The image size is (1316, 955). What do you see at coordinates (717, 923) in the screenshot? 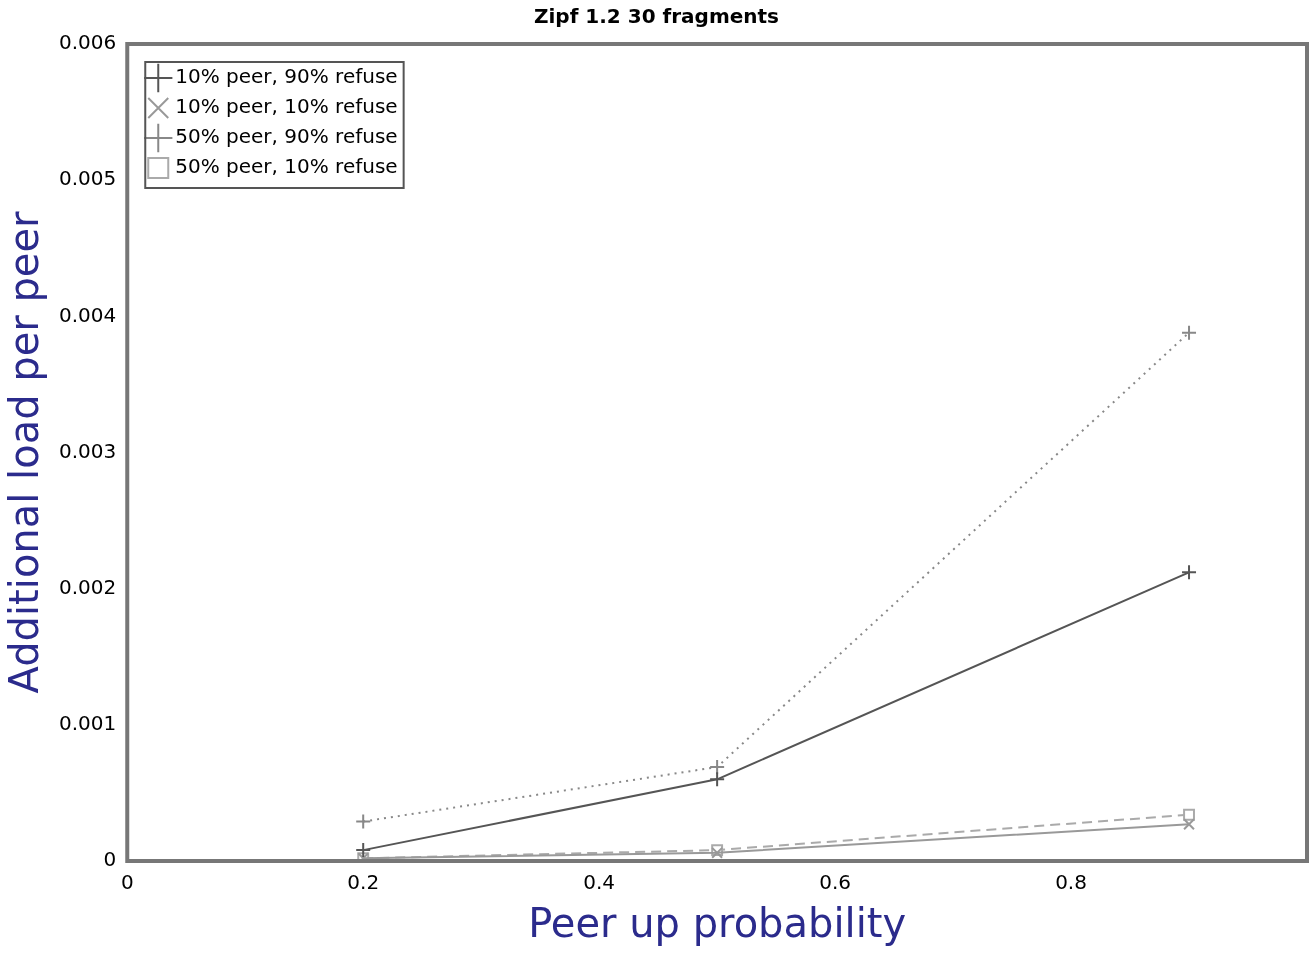
I see `x-axis-title: Peer up probability` at bounding box center [717, 923].